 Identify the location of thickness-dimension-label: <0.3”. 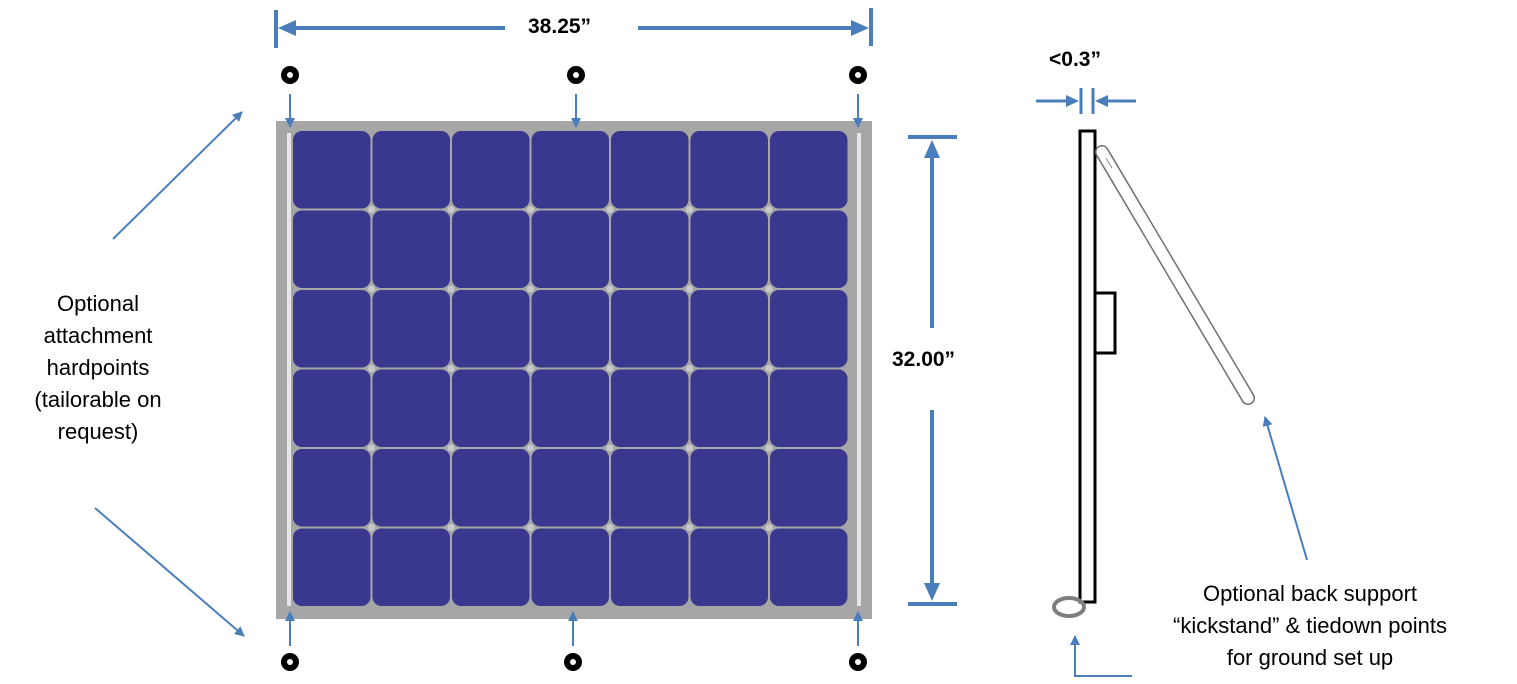
(1075, 59).